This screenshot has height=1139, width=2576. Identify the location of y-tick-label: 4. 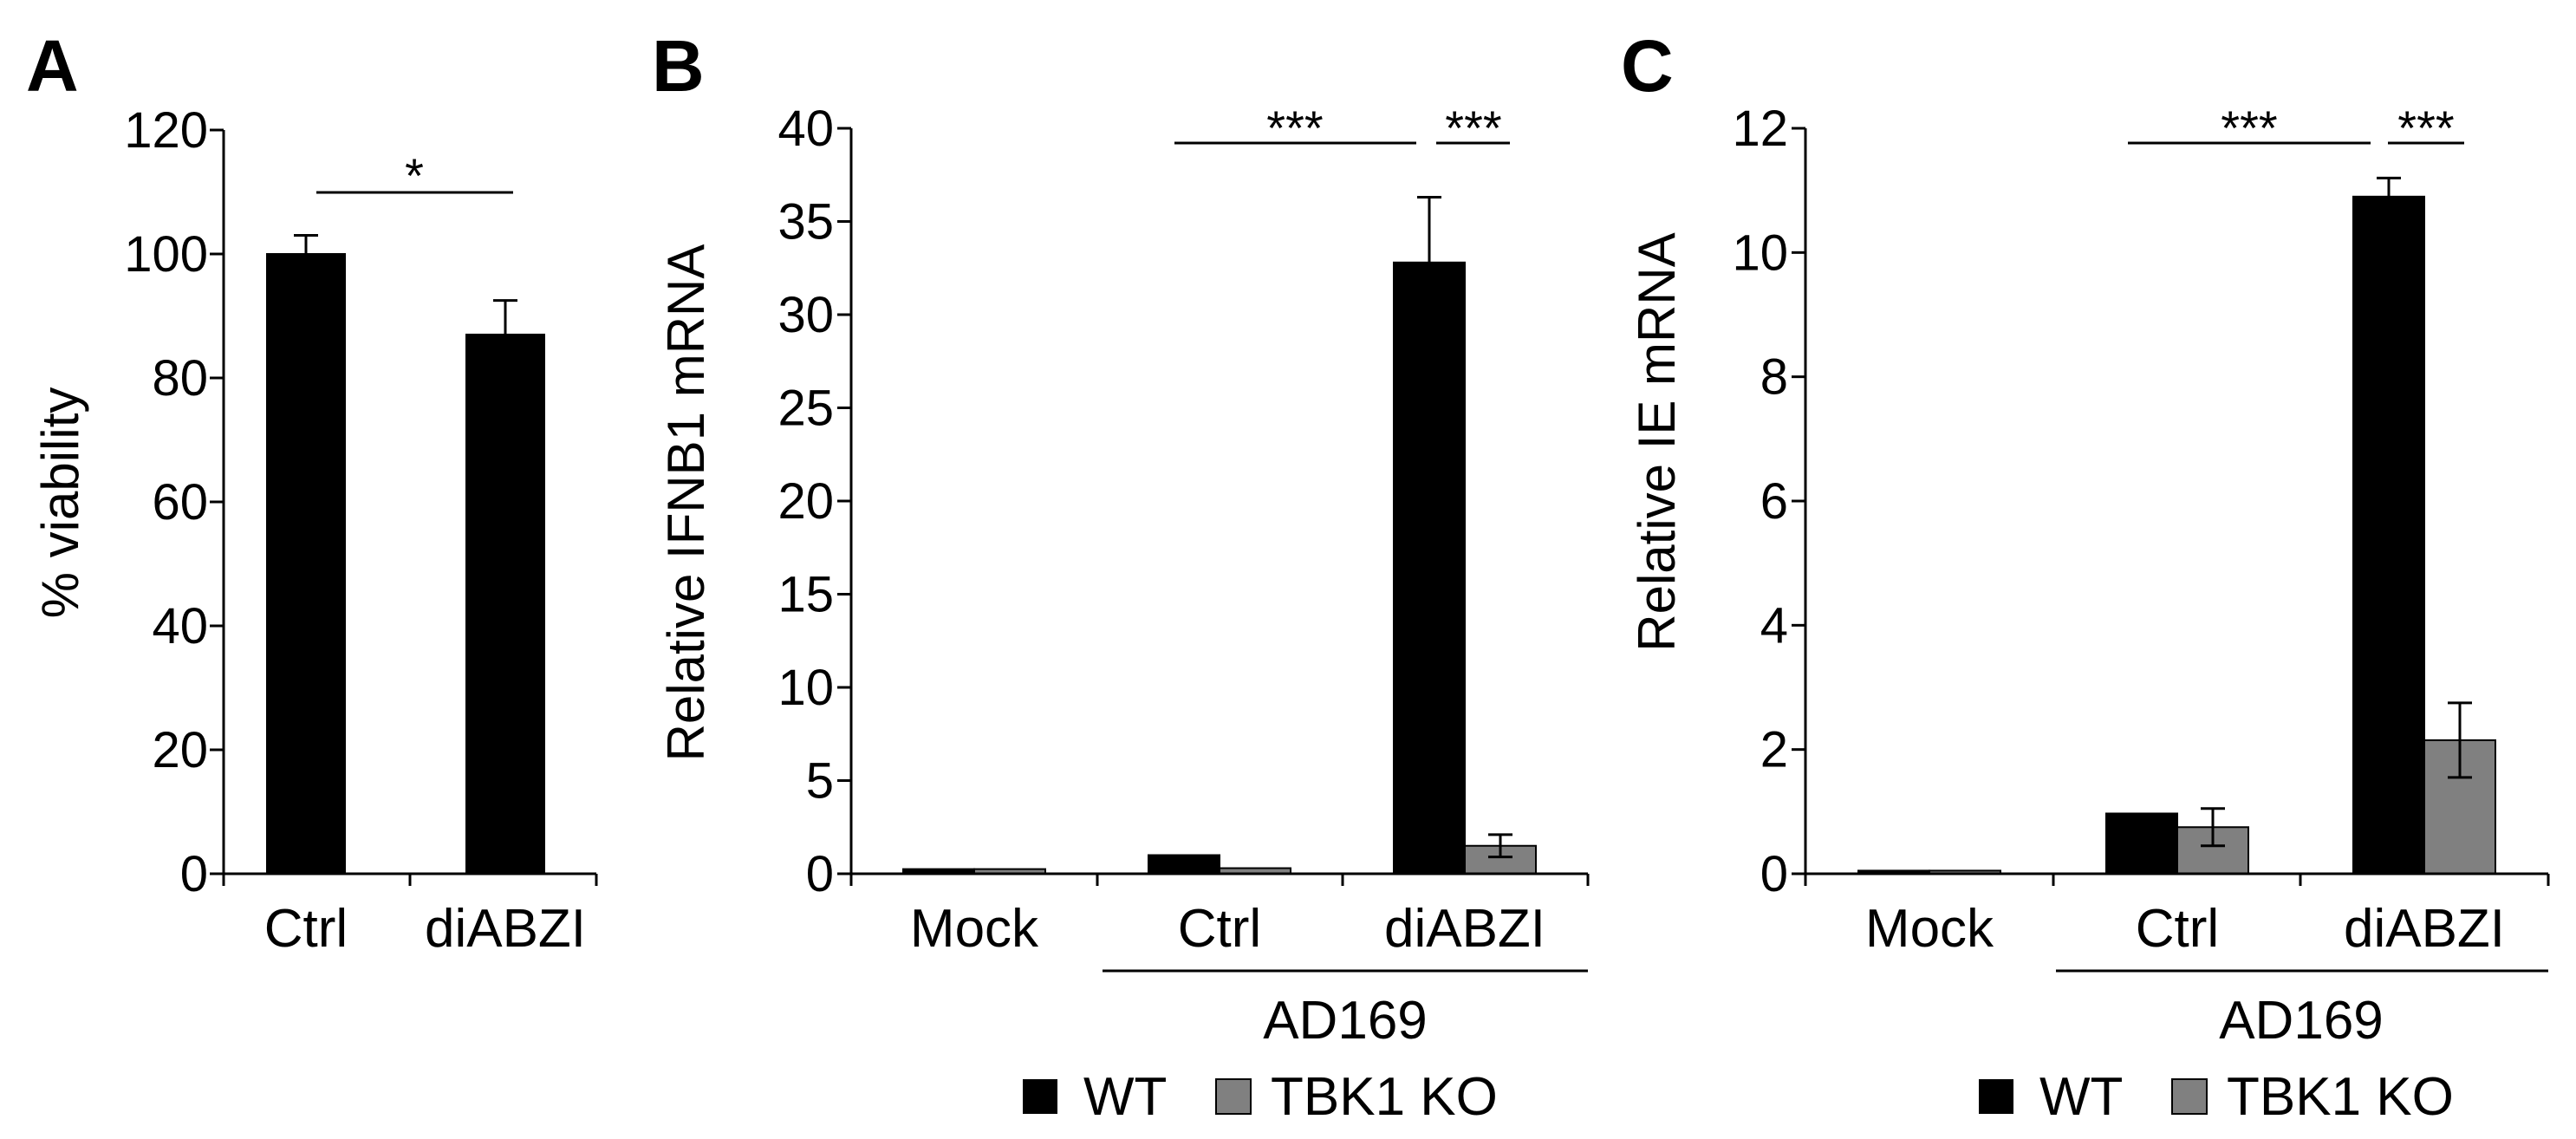
(1774, 625).